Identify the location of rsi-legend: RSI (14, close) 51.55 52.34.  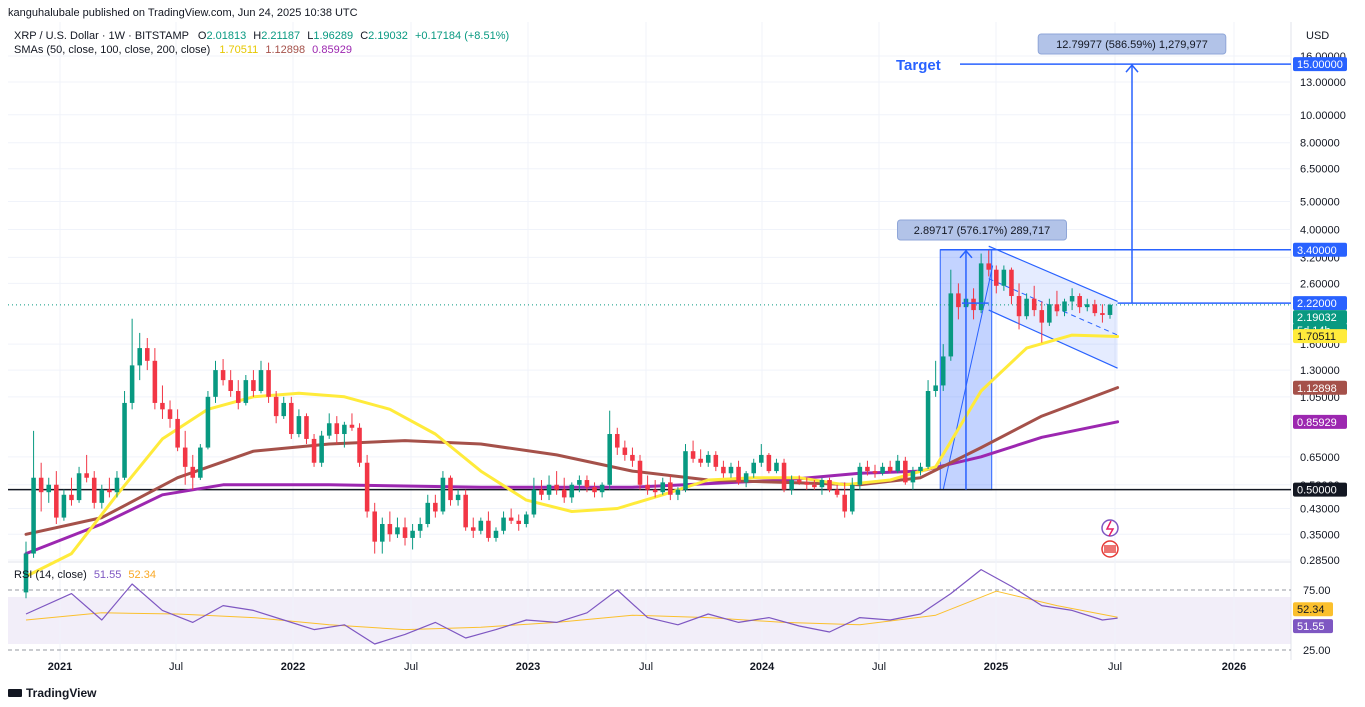
(85, 575).